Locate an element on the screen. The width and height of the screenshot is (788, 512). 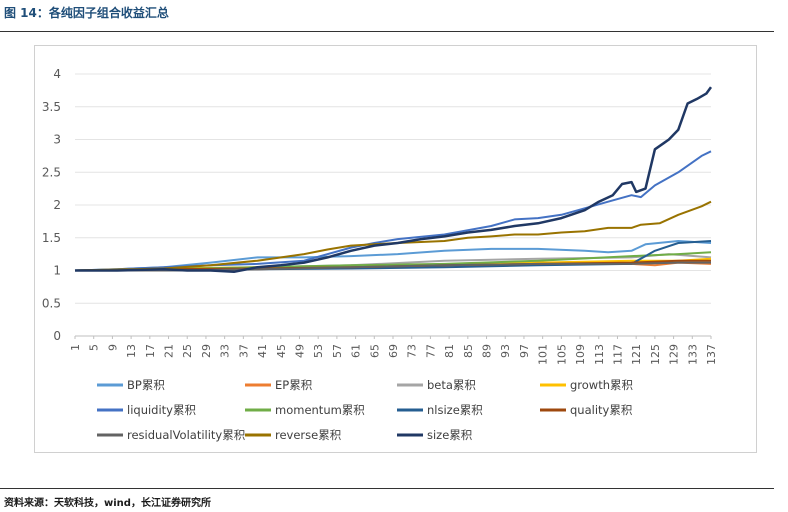
y-tick-label: 4 is located at coordinates (57, 74).